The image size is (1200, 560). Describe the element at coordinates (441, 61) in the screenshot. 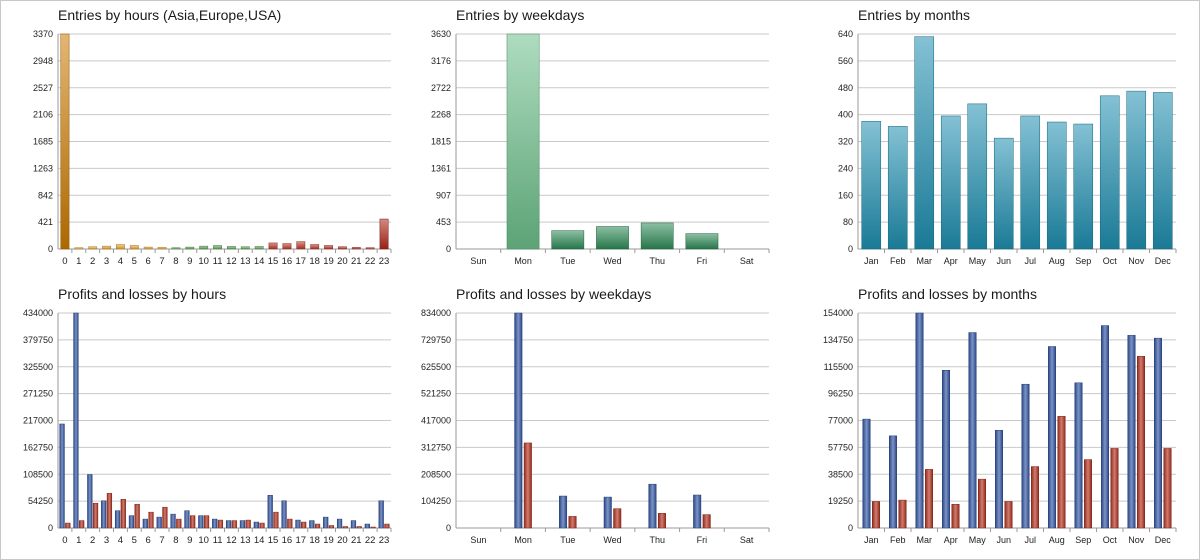

I see `y-tick-label: 3176` at that location.